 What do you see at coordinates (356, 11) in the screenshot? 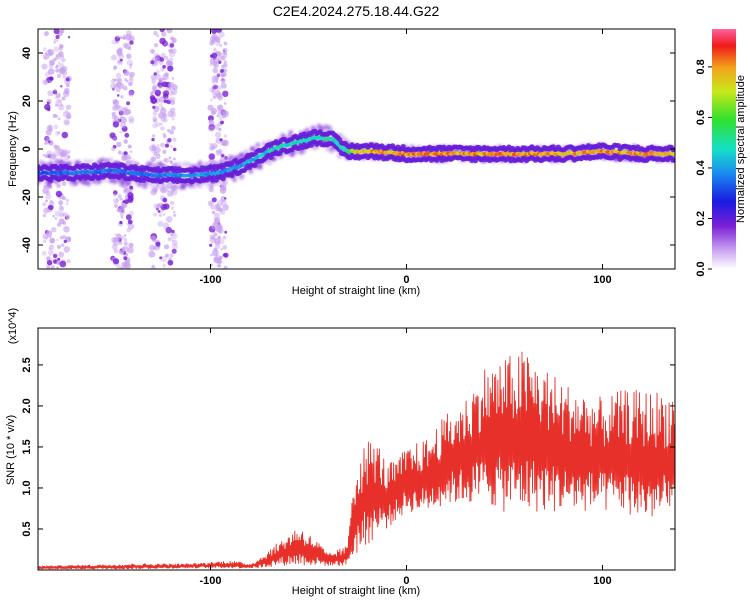
I see `chart-title: C2E4.2024.275.18.44.G22` at bounding box center [356, 11].